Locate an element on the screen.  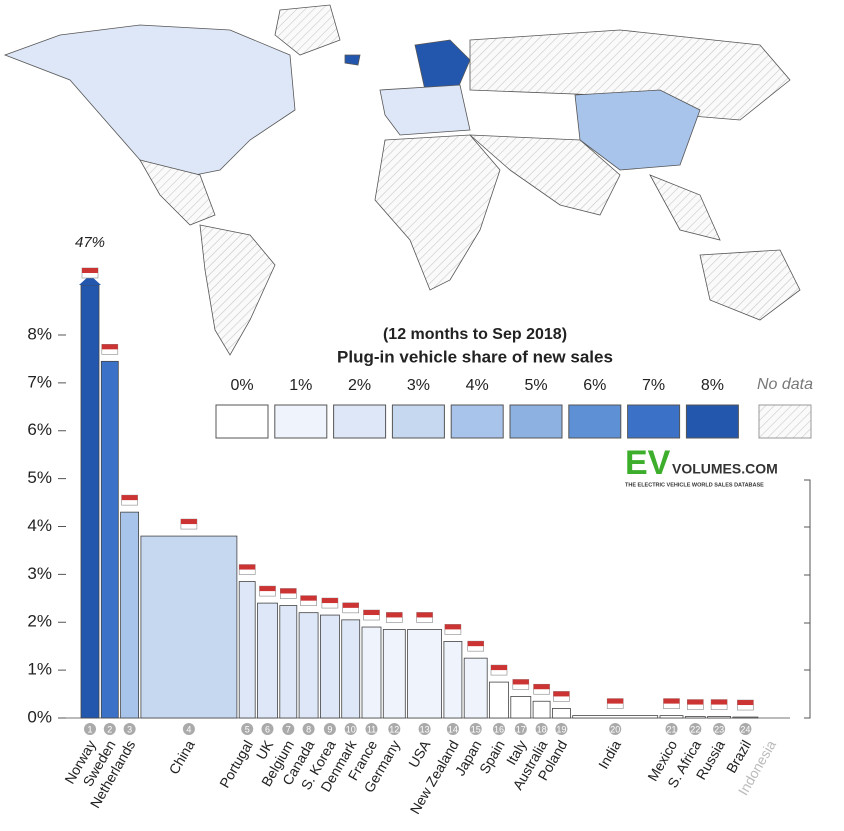
rank-label: 11 is located at coordinates (371, 729).